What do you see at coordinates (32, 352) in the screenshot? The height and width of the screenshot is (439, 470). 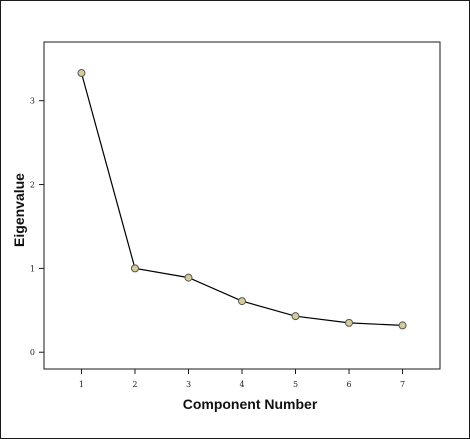 I see `y-tick-label: 0` at bounding box center [32, 352].